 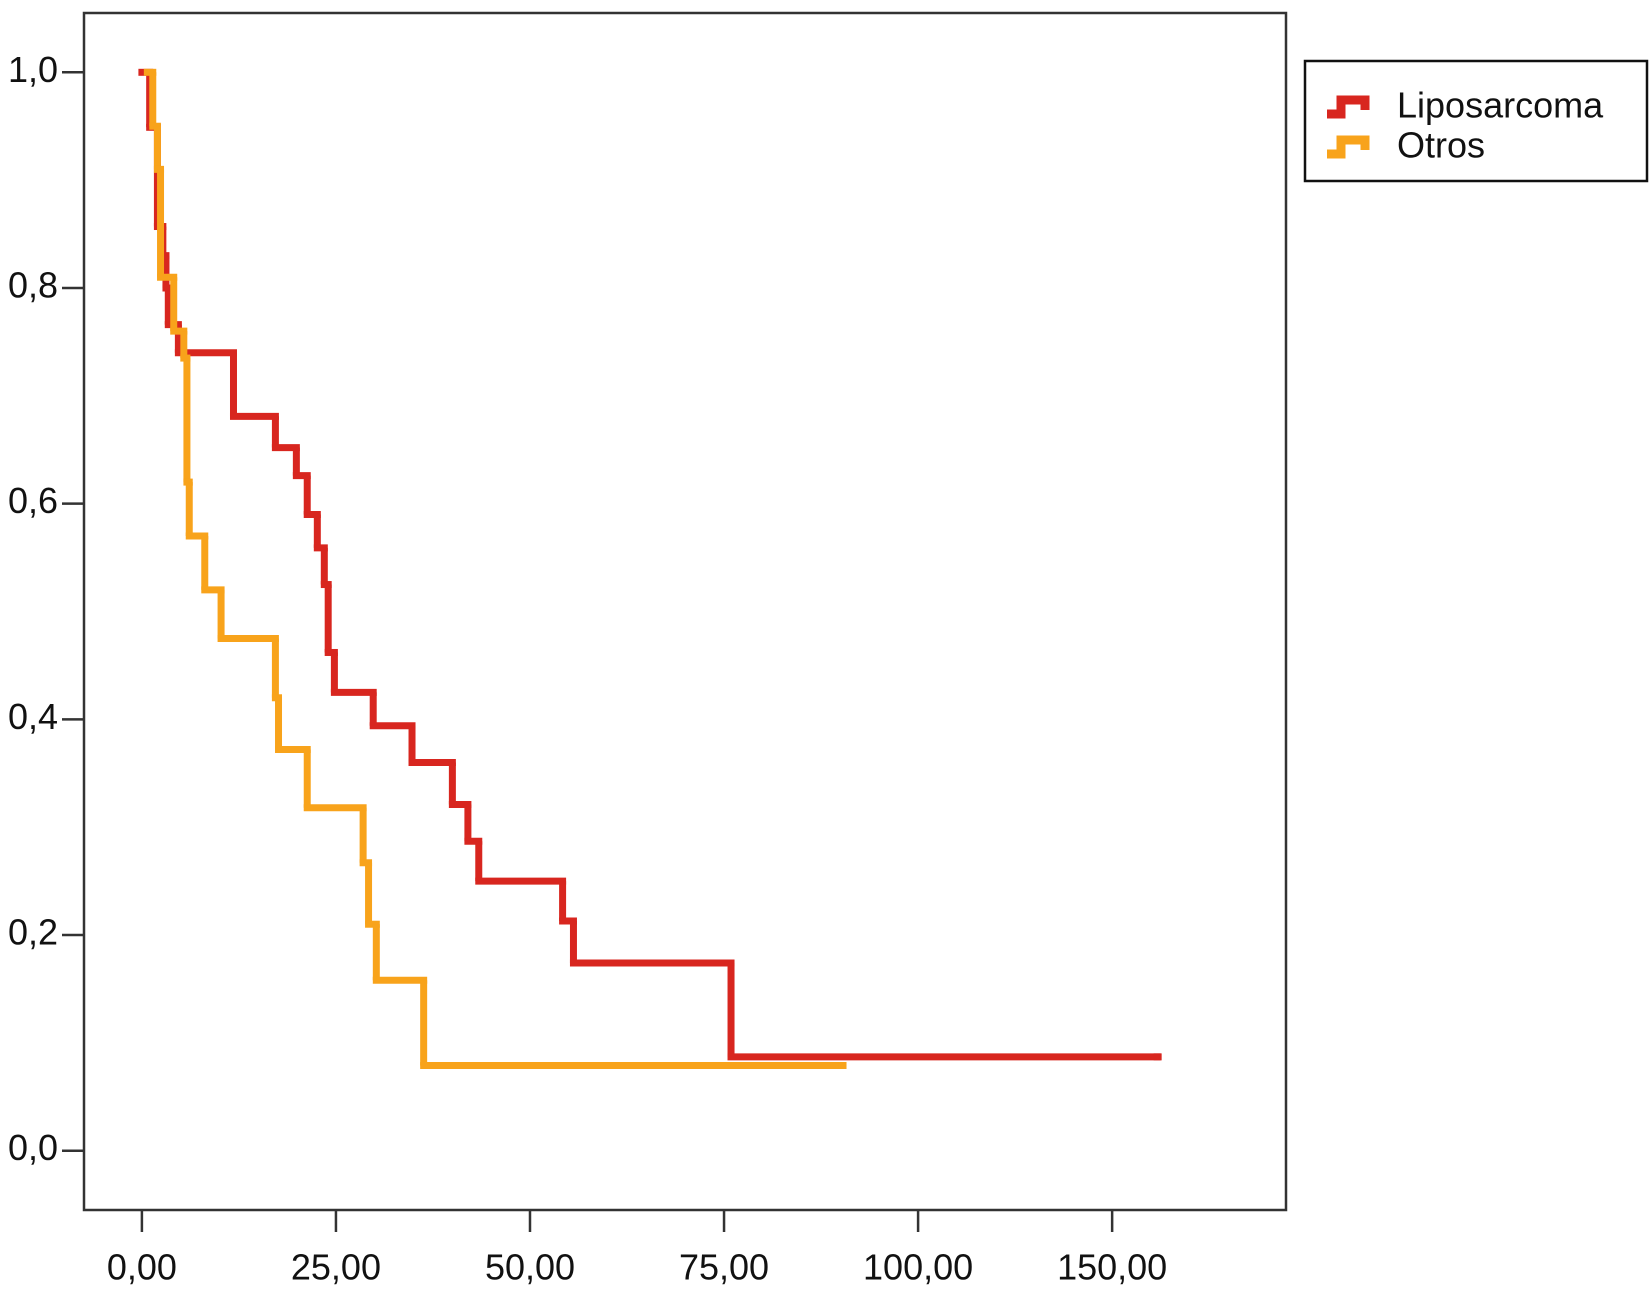 What do you see at coordinates (1500, 105) in the screenshot?
I see `legend-label: Liposarcoma` at bounding box center [1500, 105].